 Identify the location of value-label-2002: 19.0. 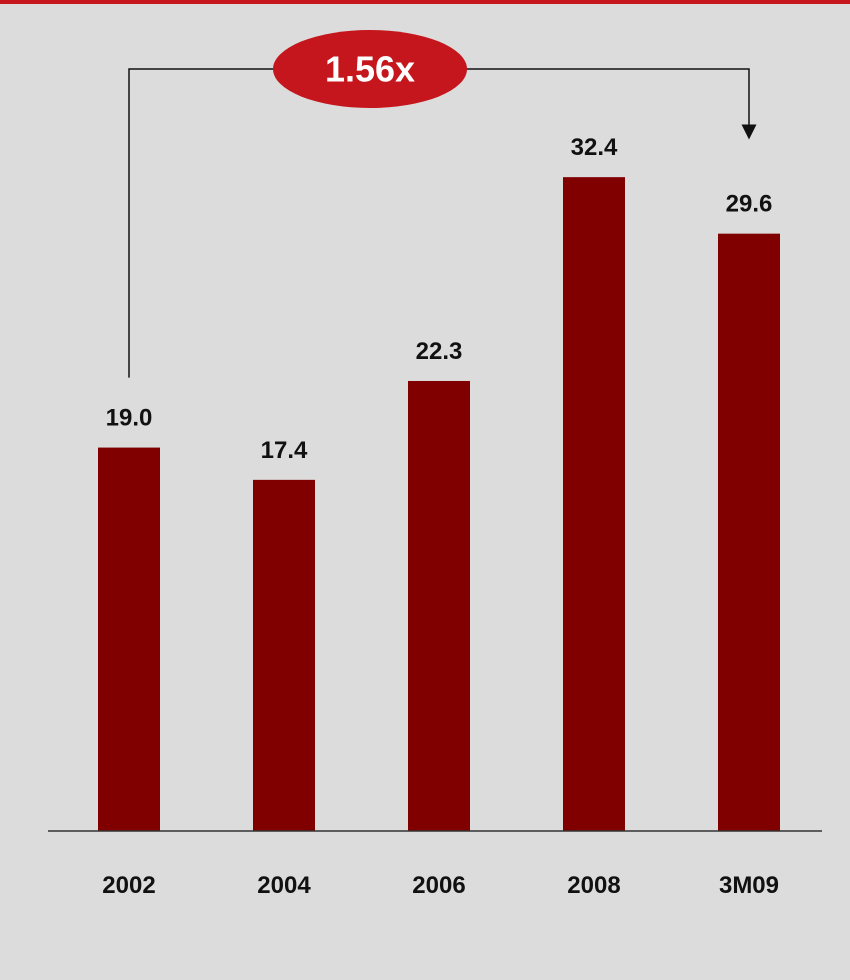
(129, 418).